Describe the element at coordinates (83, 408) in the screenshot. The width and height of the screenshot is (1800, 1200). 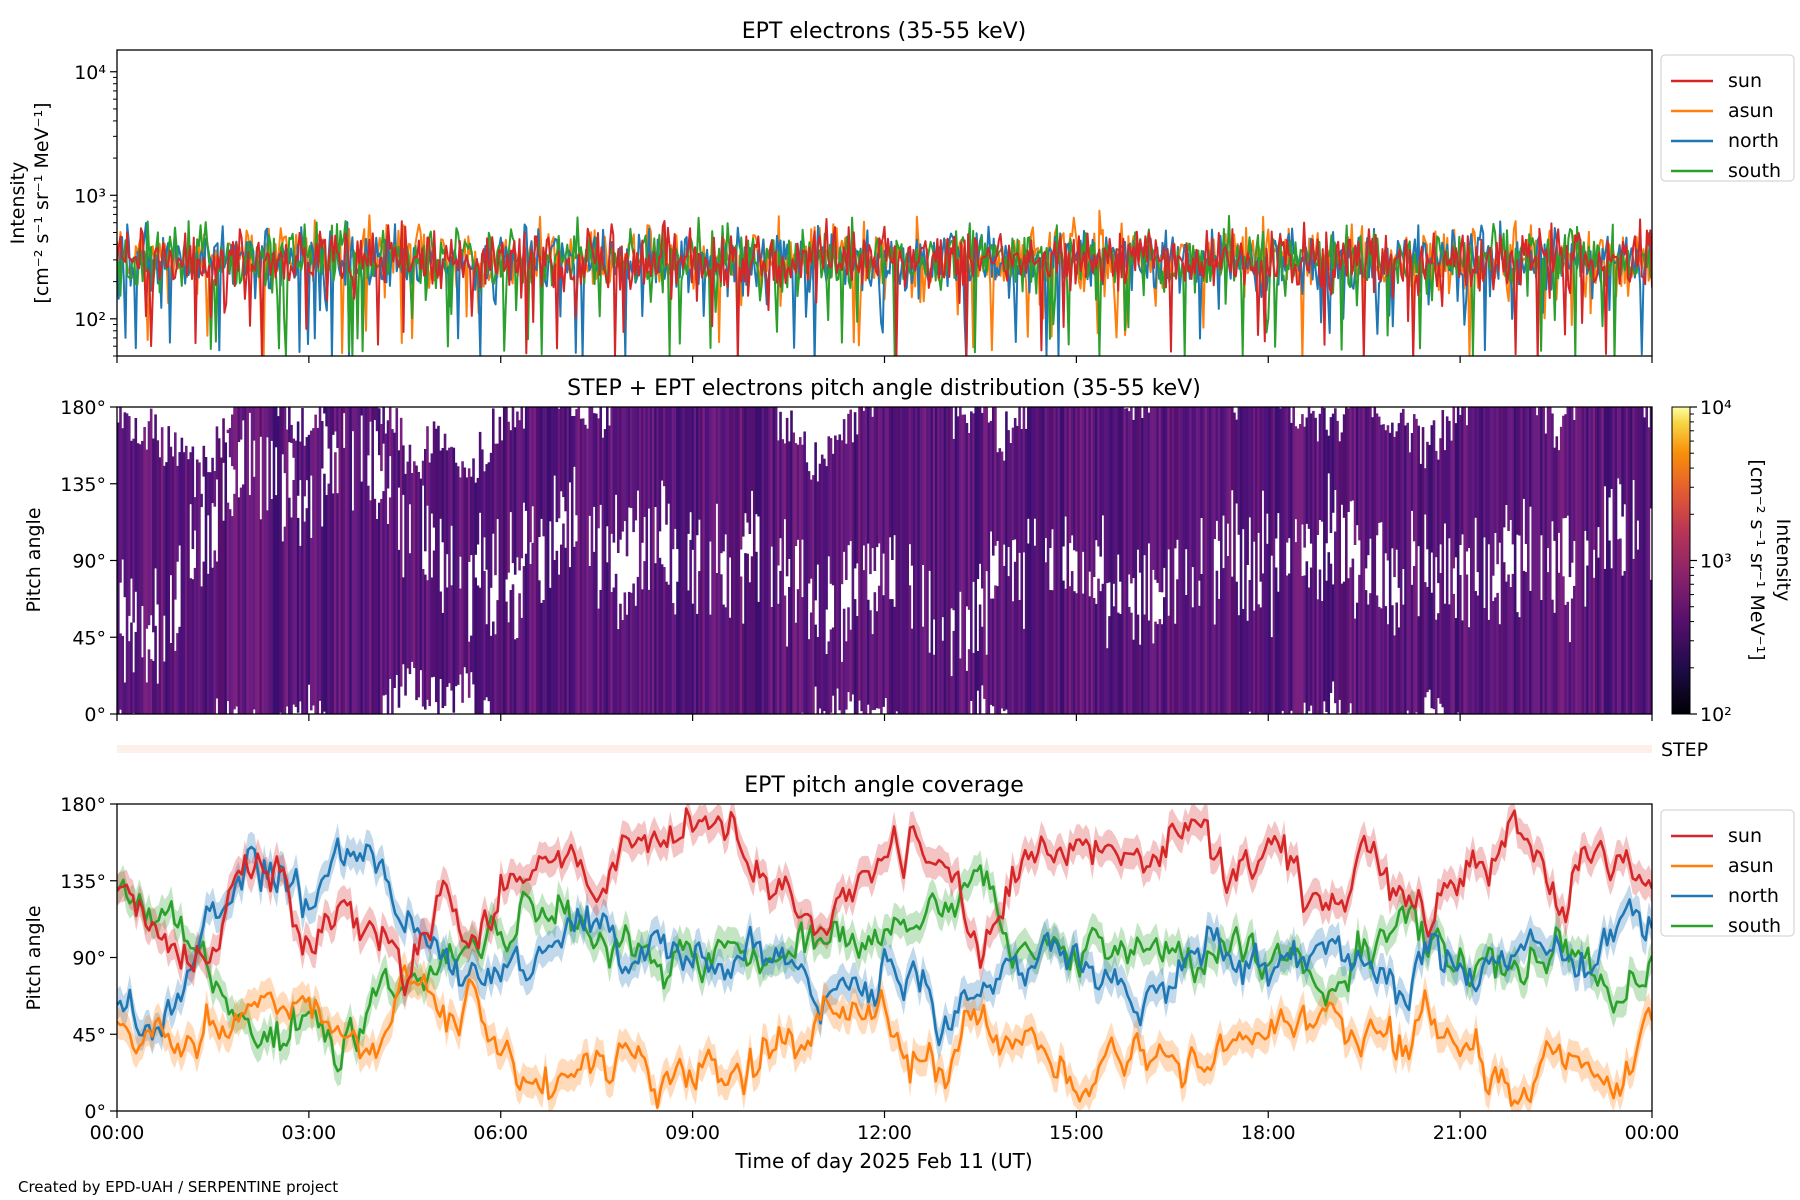
I see `y-tick-label: 180°` at that location.